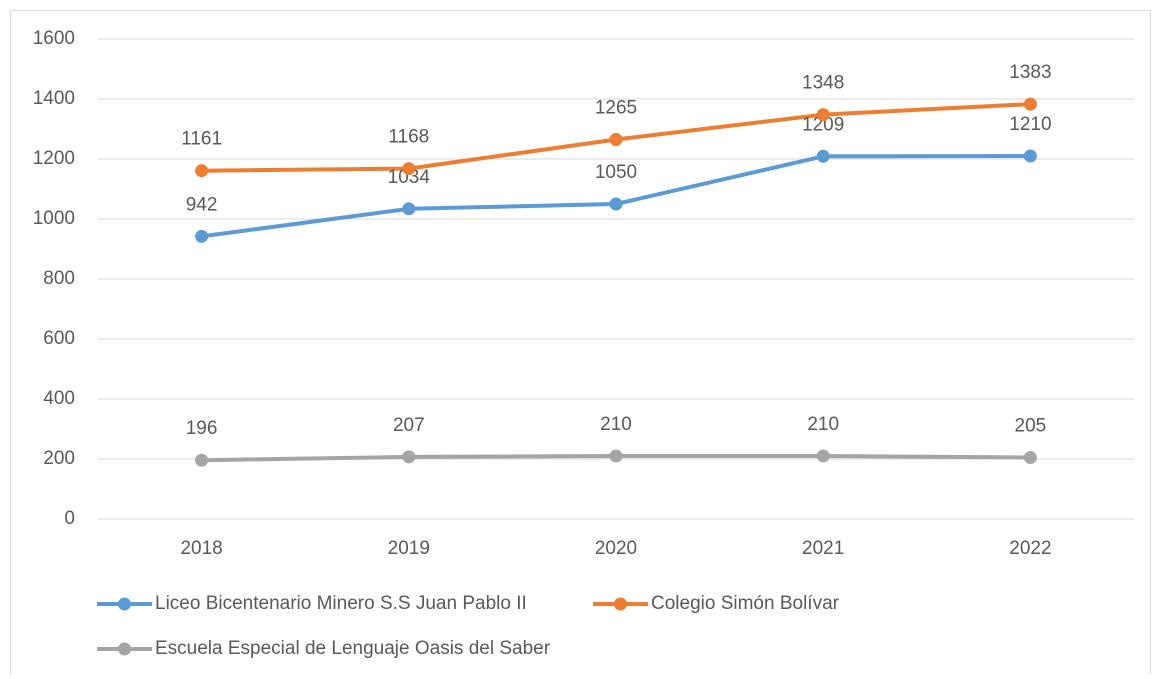 The height and width of the screenshot is (679, 1153). Describe the element at coordinates (616, 172) in the screenshot. I see `data-label: 1050` at that location.